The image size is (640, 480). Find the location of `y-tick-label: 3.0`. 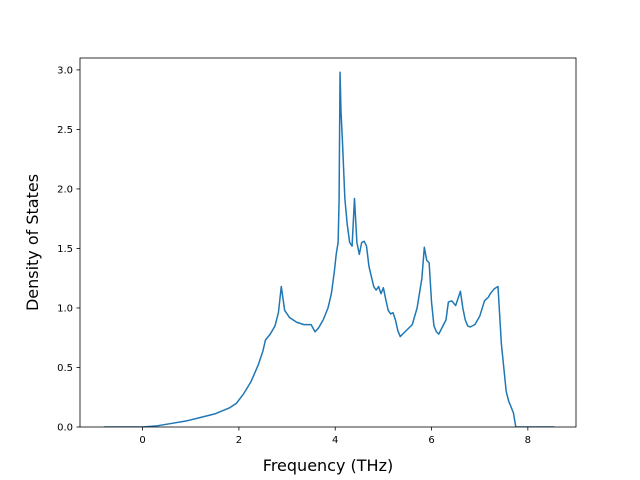

y-tick-label: 3.0 is located at coordinates (65, 70).